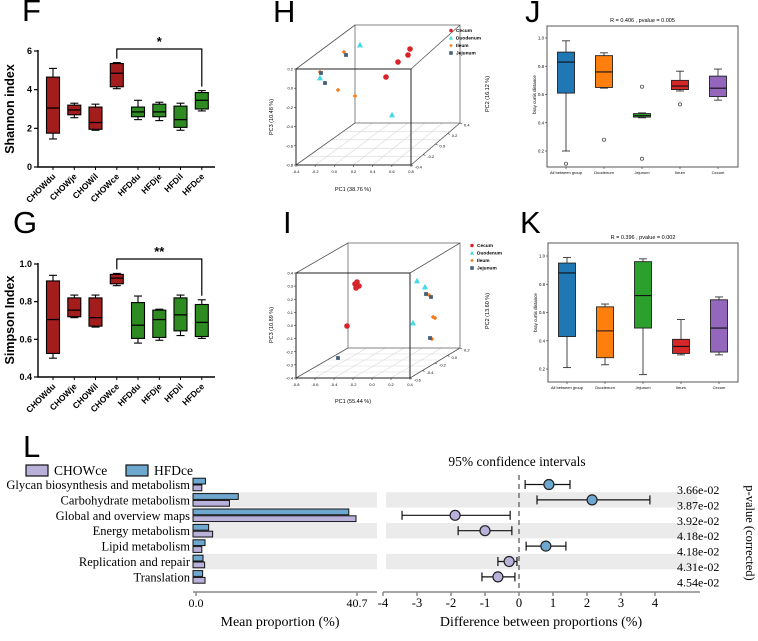 The image size is (758, 641). I want to click on diff-axis-tick: -4, so click(383, 603).